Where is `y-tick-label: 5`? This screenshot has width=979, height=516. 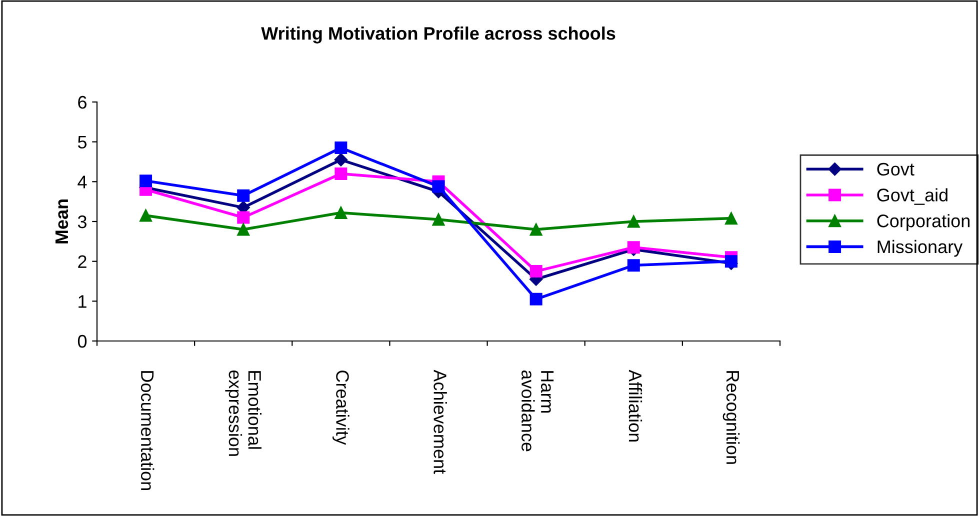 y-tick-label: 5 is located at coordinates (82, 142).